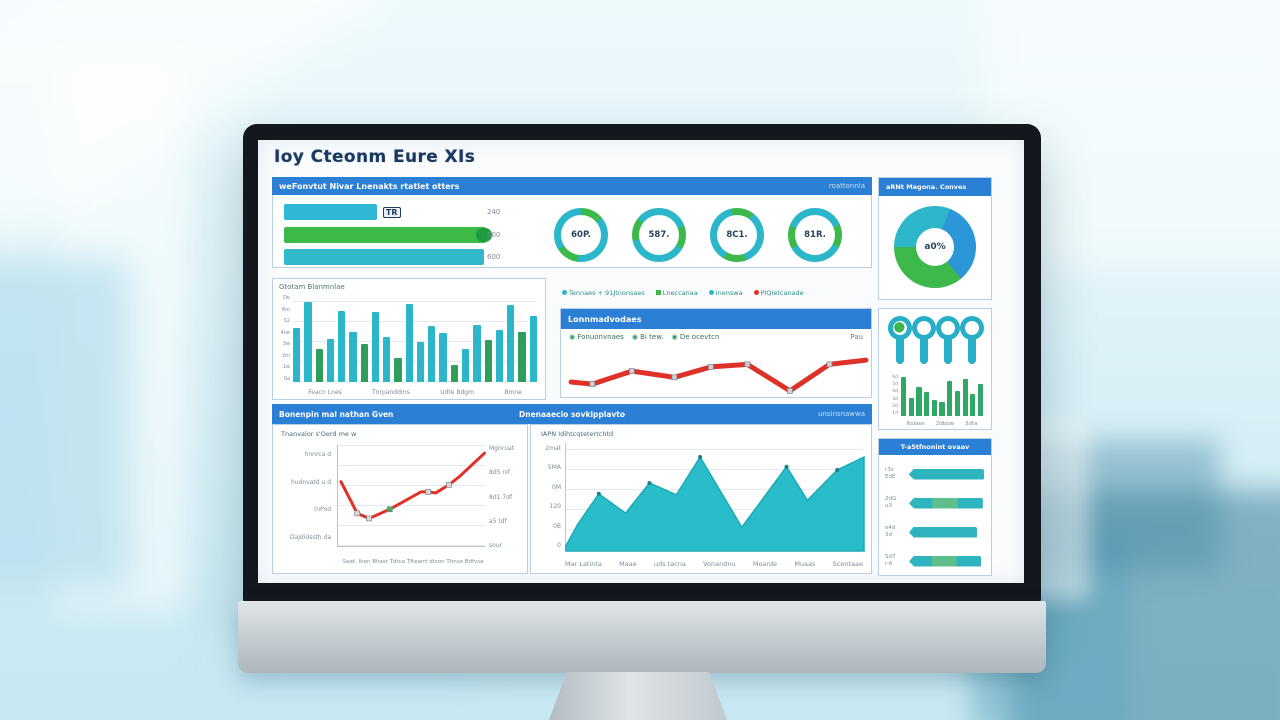 This screenshot has height=720, width=1280. Describe the element at coordinates (841, 414) in the screenshot. I see `bottom-section-link: unsinsnawwa` at that location.